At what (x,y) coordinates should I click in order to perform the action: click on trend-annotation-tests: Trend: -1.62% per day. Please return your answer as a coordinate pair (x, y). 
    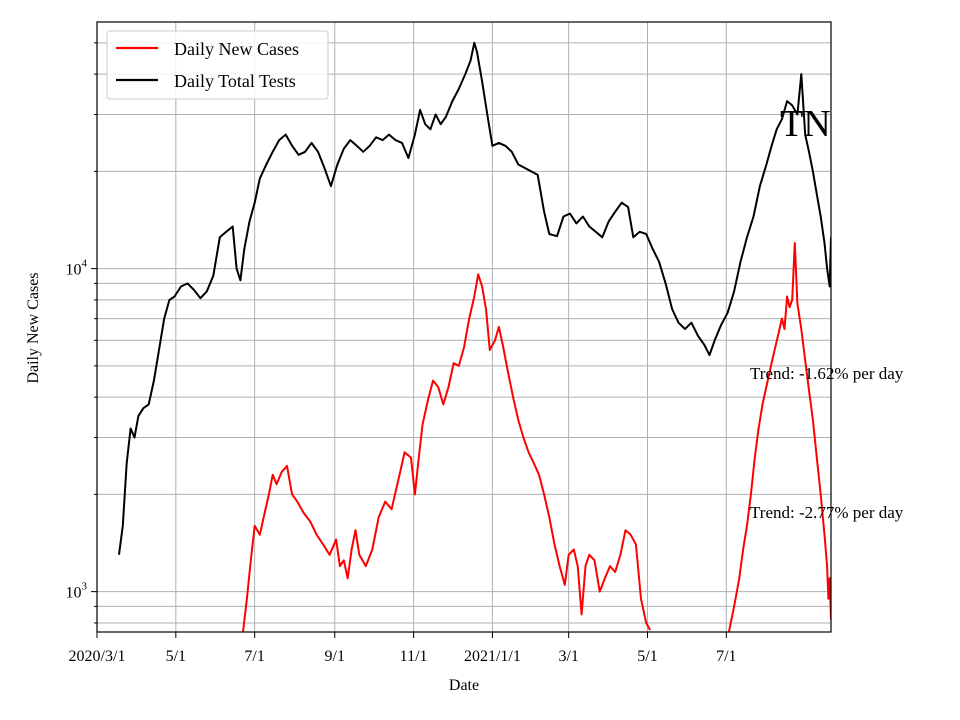
    Looking at the image, I should click on (827, 373).